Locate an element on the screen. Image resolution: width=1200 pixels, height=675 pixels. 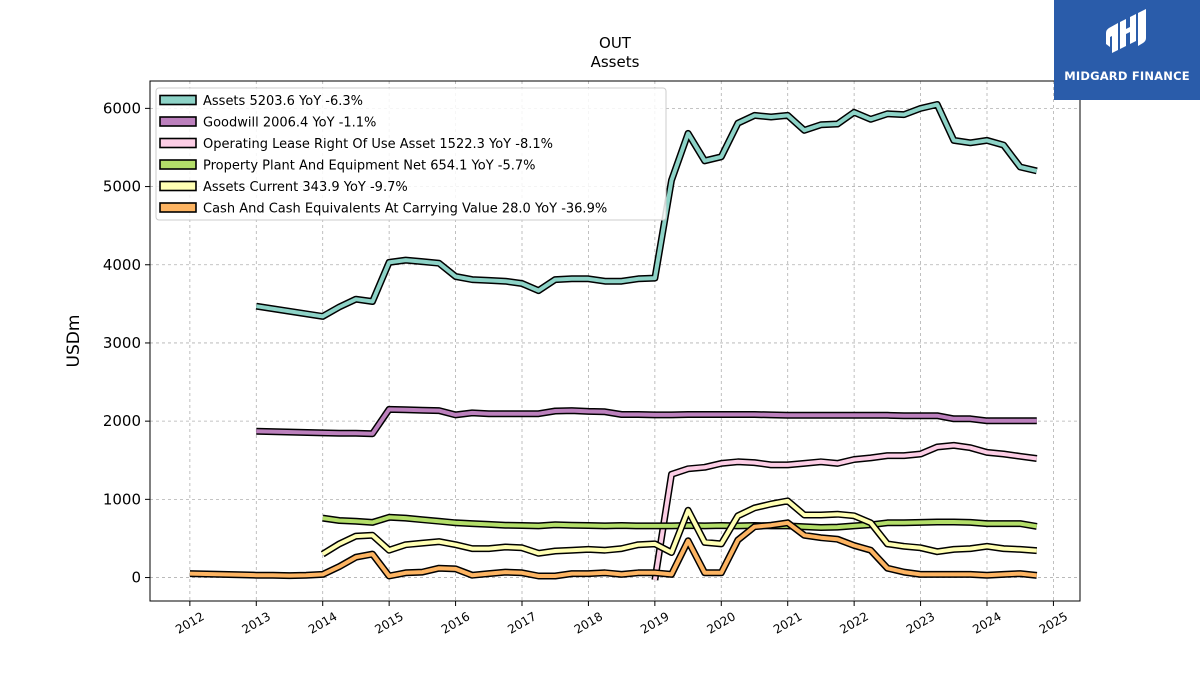
y-tick-label: 0 is located at coordinates (136, 578).